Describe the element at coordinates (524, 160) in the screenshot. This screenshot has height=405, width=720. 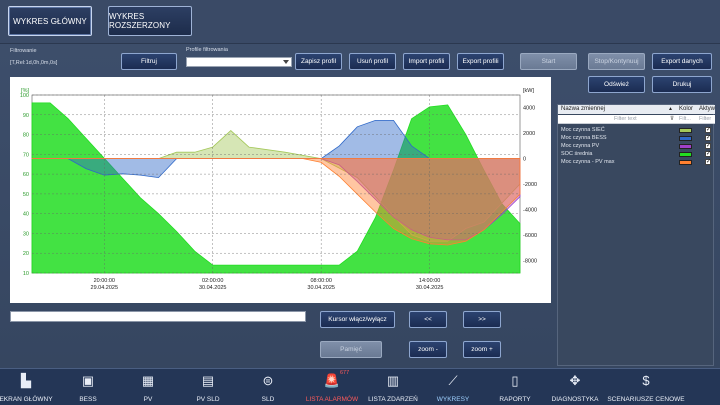
I see `right-tick-label: 0` at that location.